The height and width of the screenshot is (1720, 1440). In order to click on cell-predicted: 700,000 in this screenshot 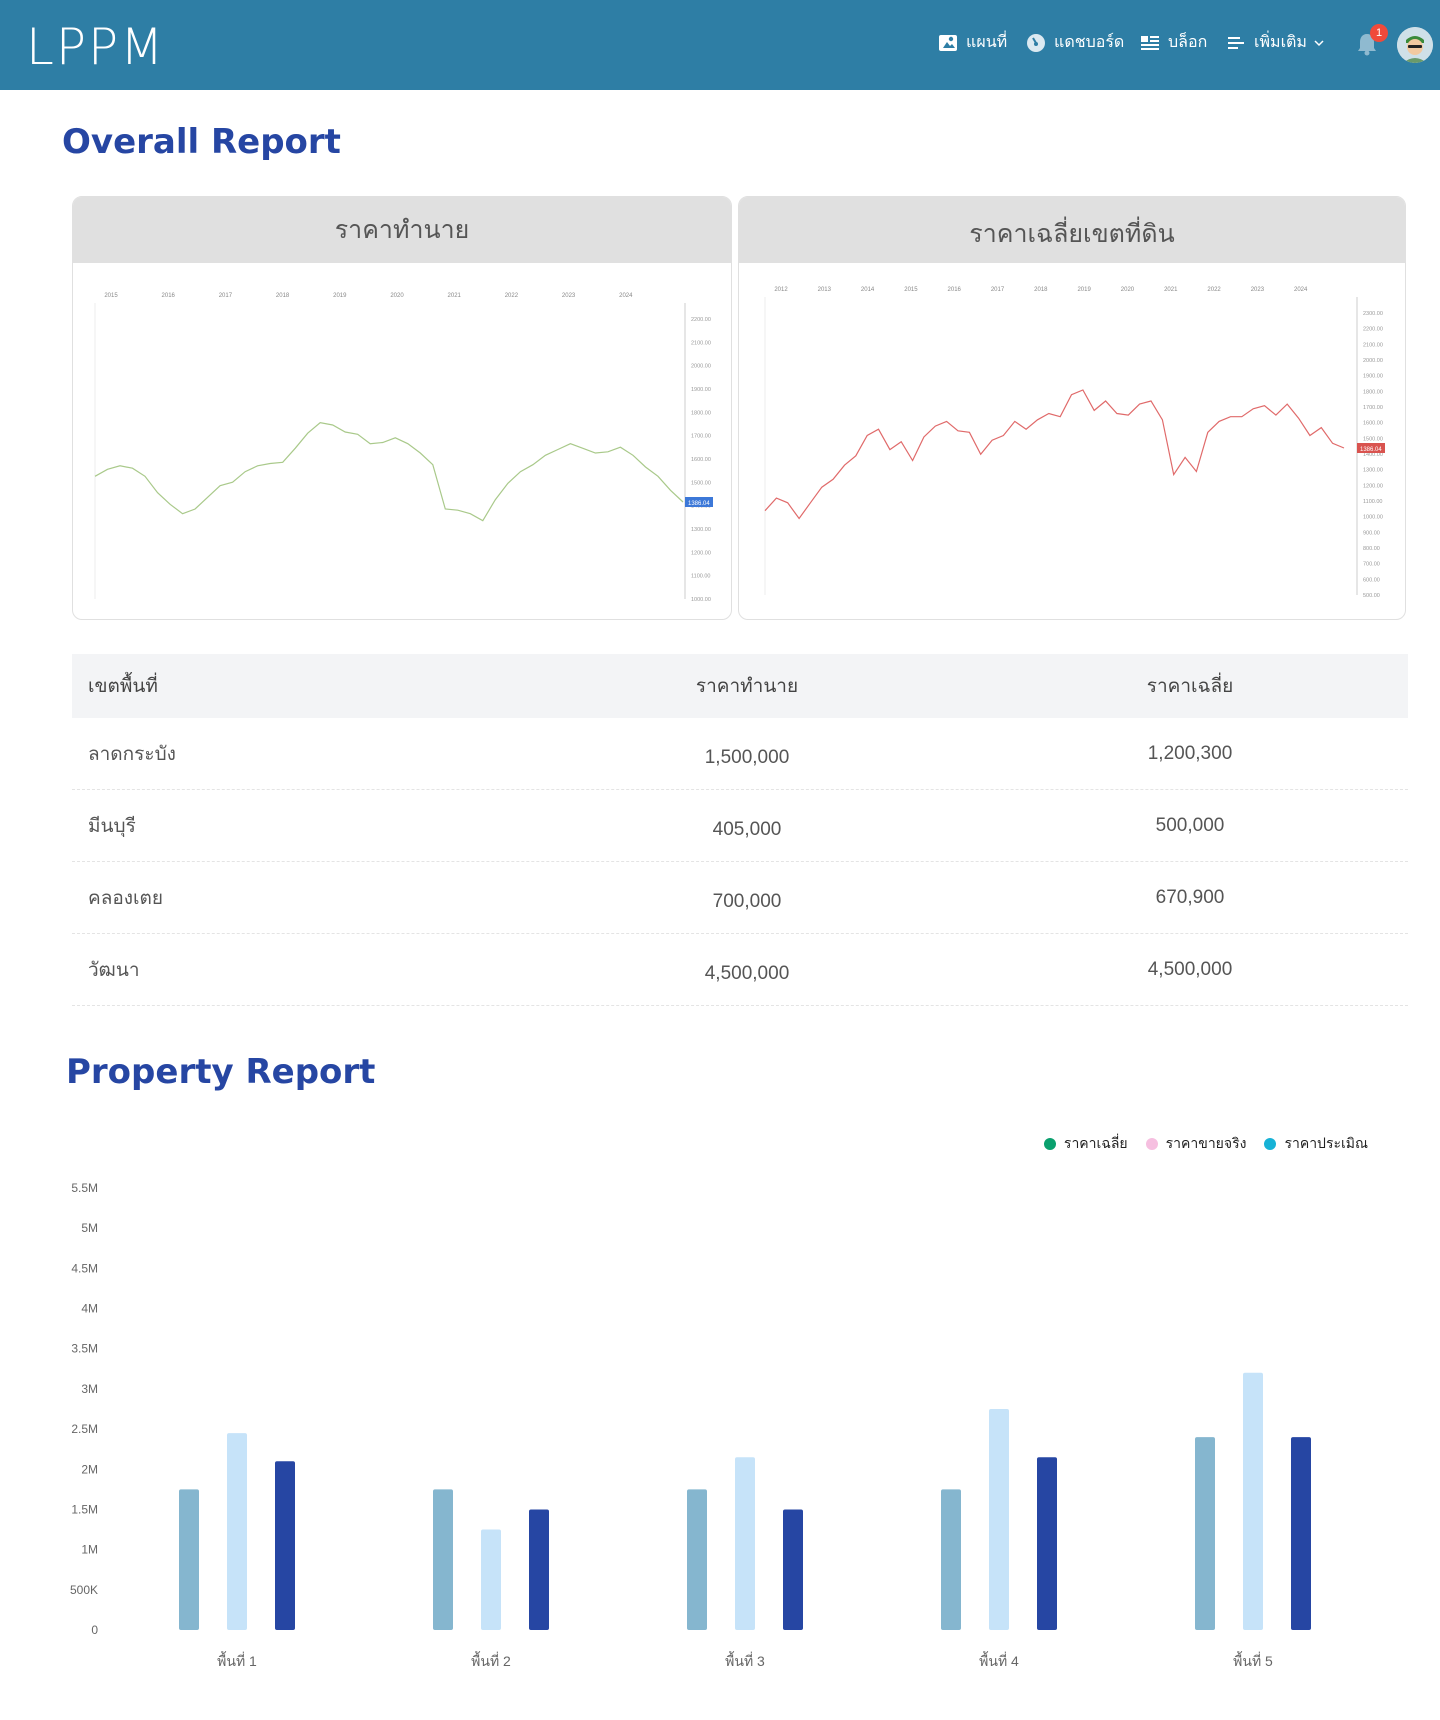, I will do `click(747, 901)`.